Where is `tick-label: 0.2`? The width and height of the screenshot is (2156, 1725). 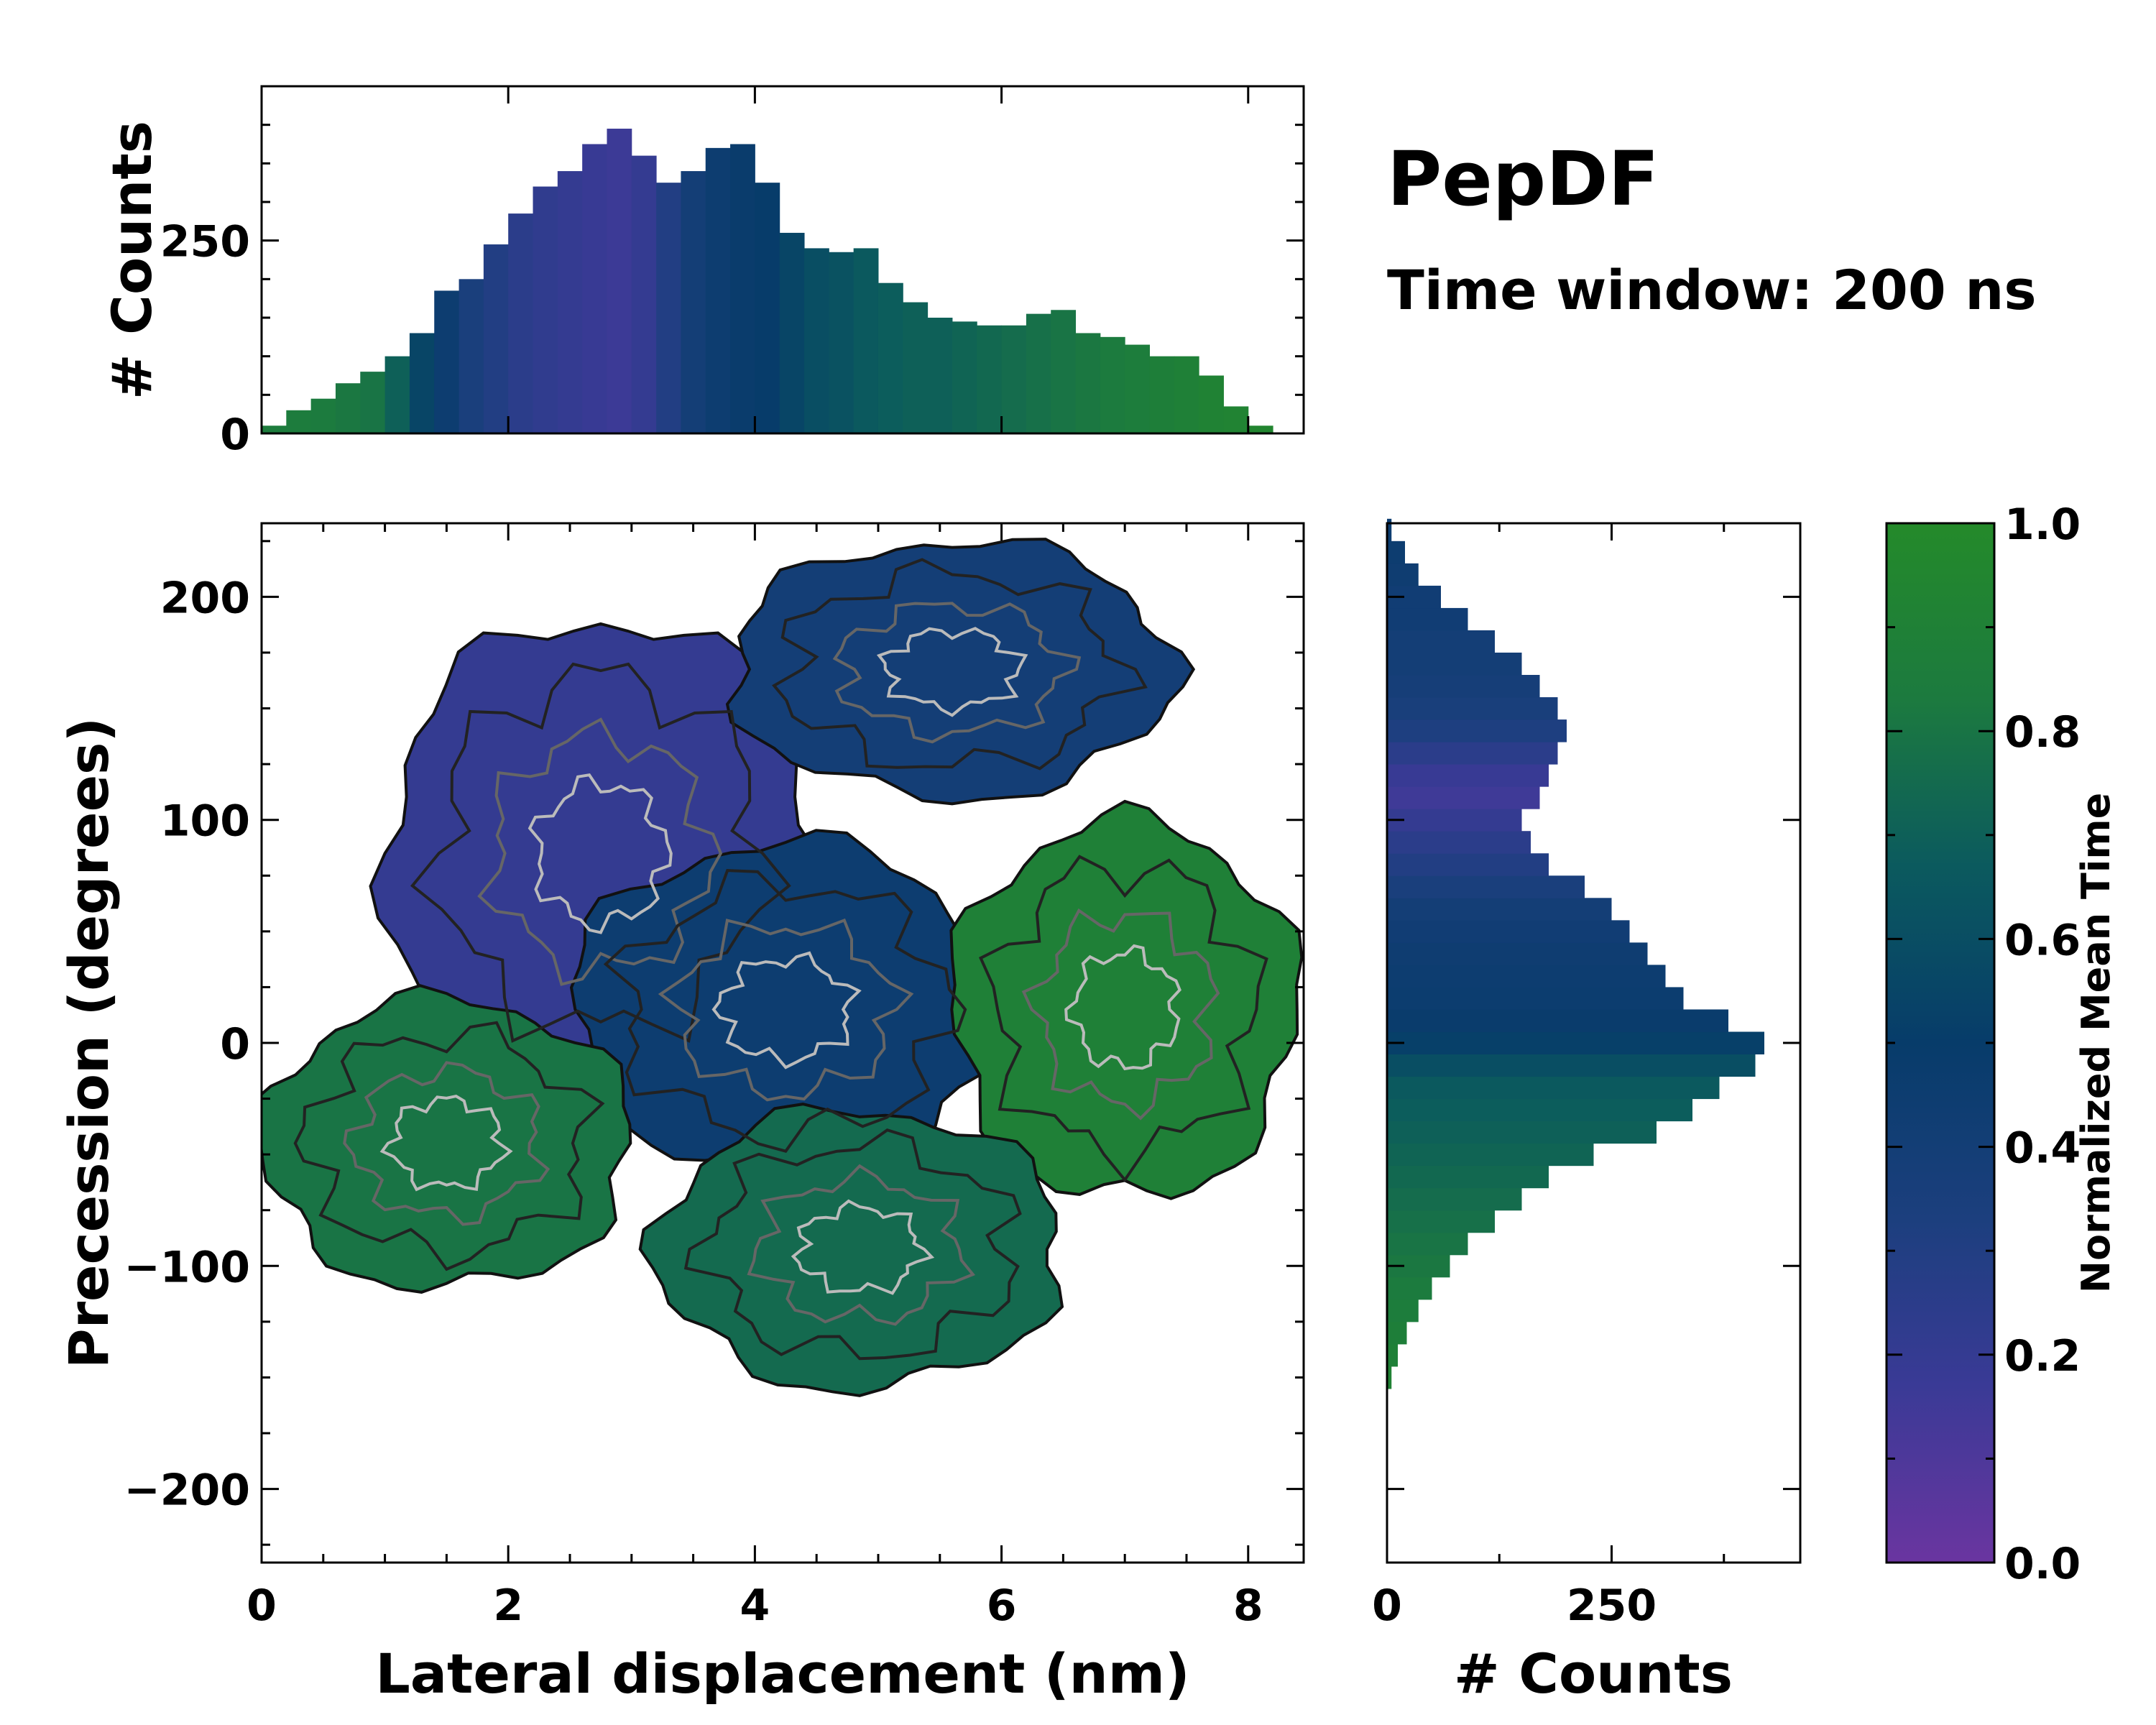 tick-label: 0.2 is located at coordinates (2043, 1356).